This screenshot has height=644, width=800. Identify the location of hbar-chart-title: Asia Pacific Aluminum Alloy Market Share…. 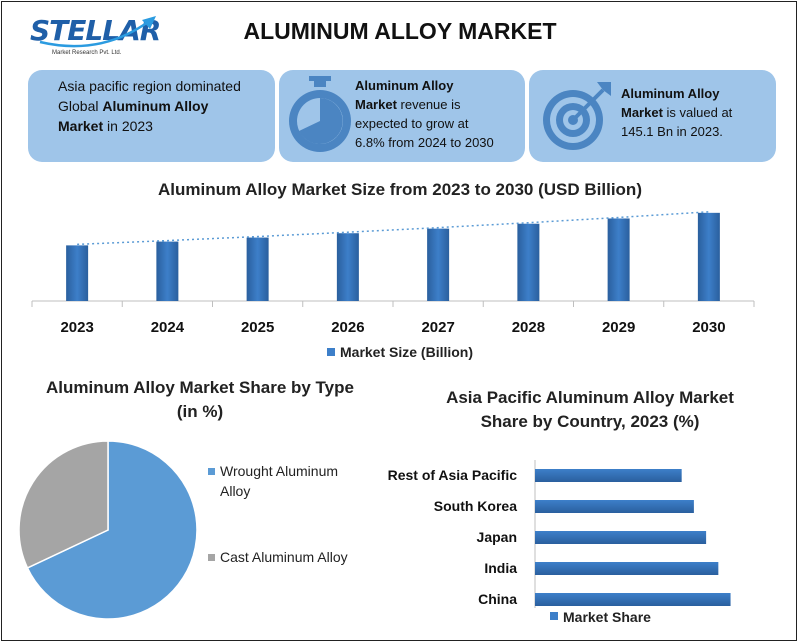
(590, 409).